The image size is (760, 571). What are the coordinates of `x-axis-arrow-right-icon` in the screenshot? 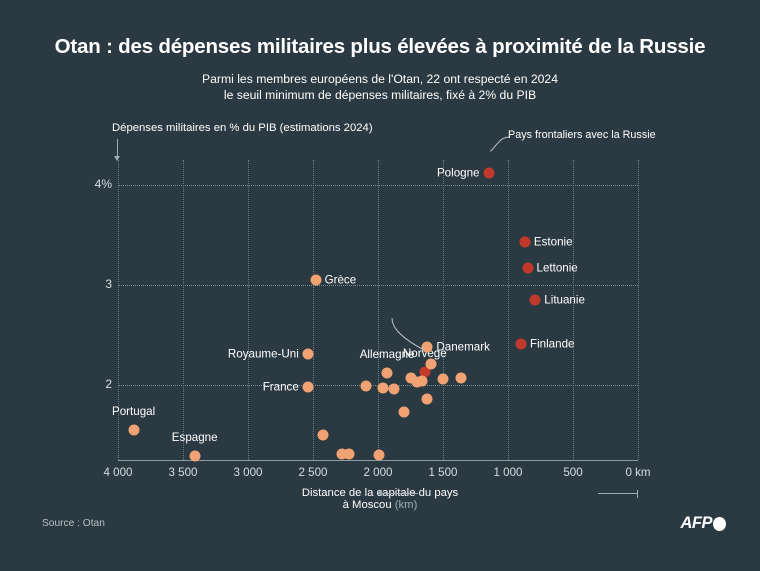 It's located at (618, 493).